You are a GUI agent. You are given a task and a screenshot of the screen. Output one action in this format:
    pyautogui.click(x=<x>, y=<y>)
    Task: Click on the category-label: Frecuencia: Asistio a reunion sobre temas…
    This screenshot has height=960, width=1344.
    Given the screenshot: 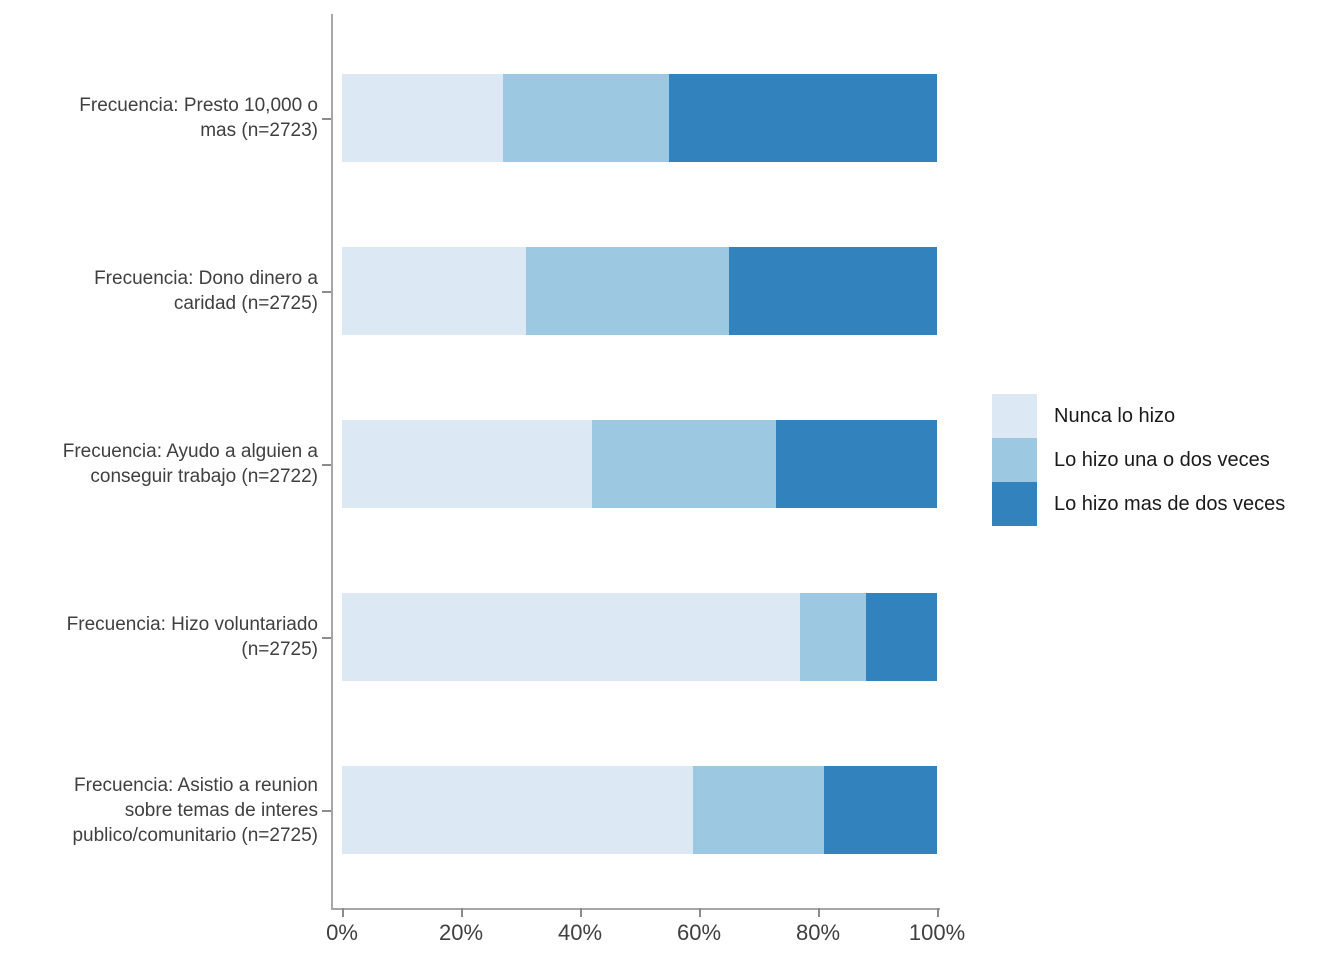 What is the action you would take?
    pyautogui.click(x=159, y=810)
    